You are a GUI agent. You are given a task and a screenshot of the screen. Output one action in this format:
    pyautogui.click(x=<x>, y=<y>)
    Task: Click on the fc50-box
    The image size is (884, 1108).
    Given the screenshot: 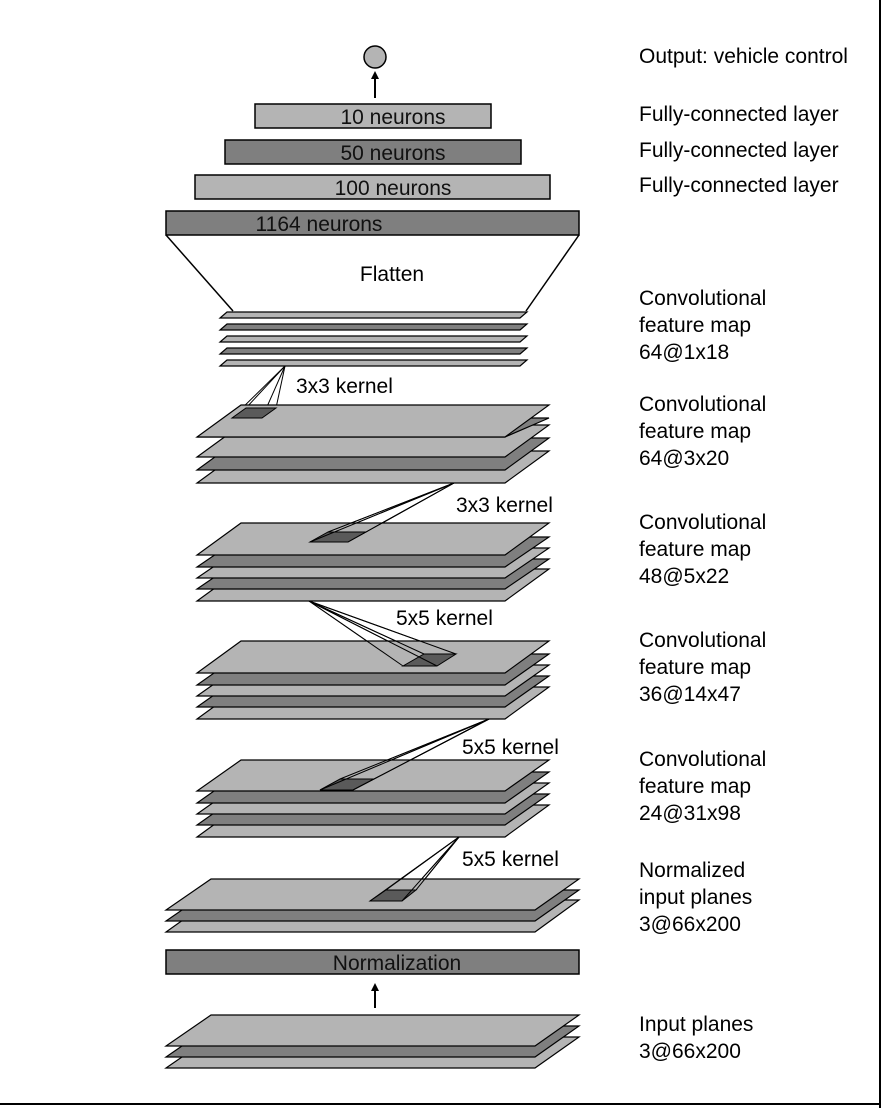 What is the action you would take?
    pyautogui.click(x=373, y=152)
    